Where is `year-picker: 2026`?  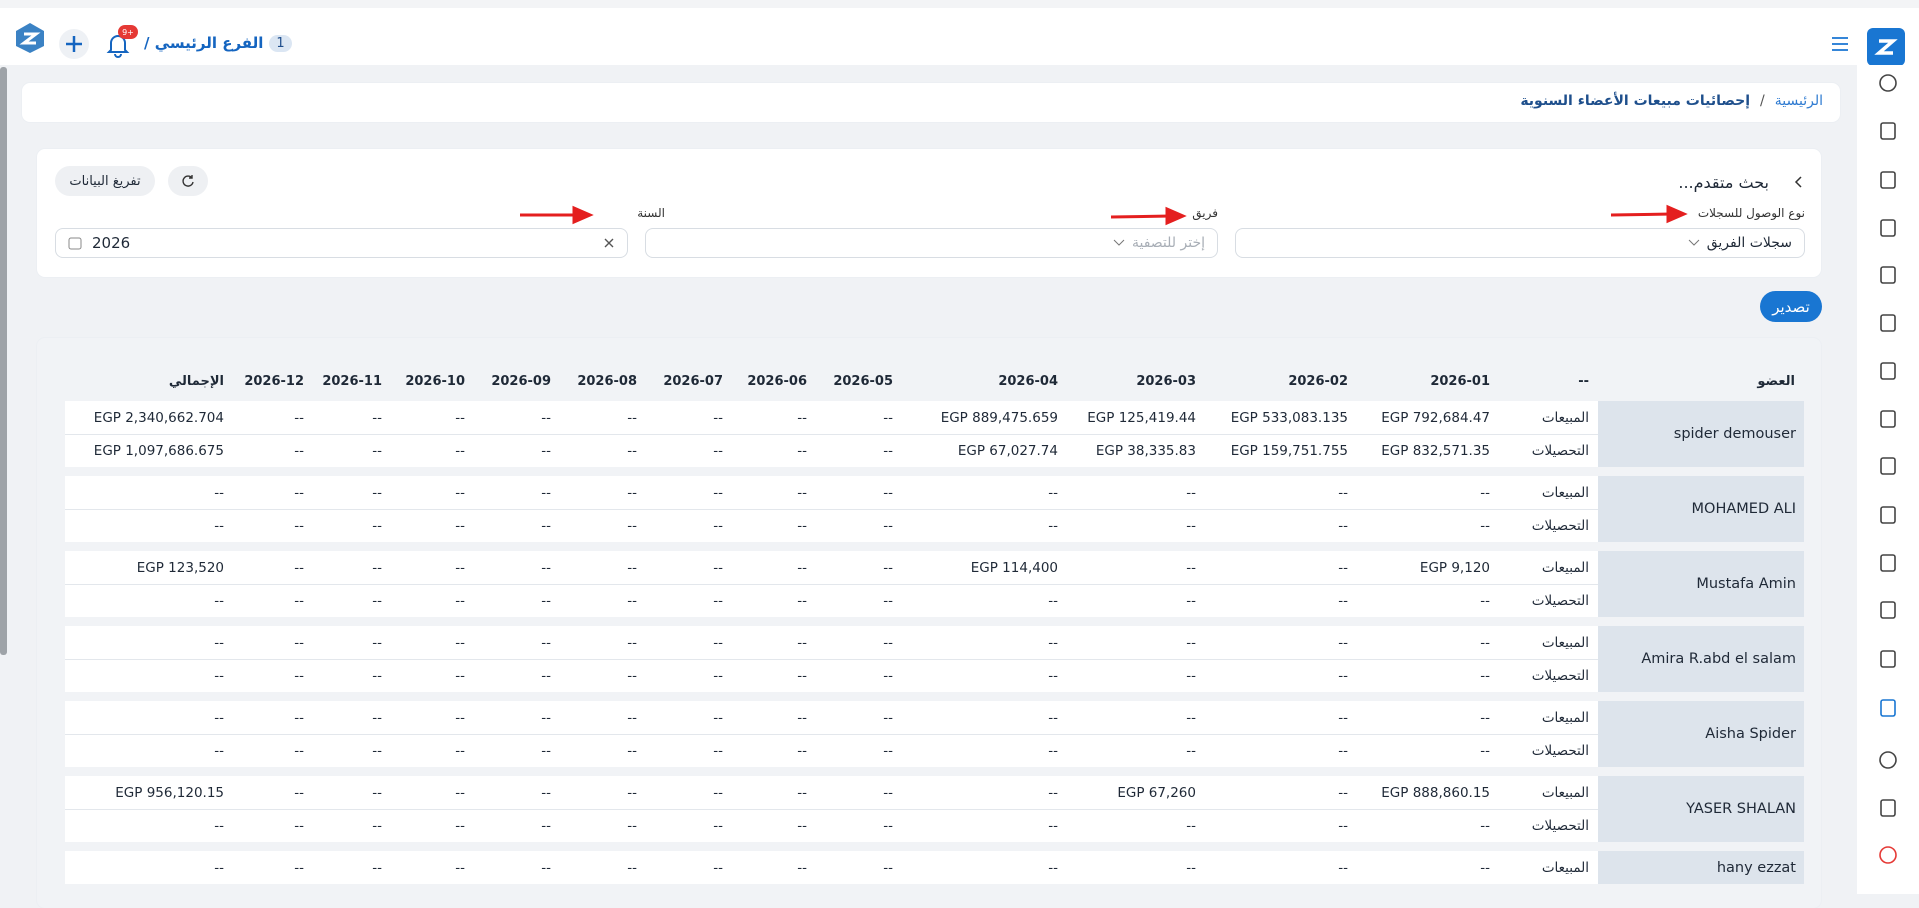 year-picker: 2026 is located at coordinates (341, 243).